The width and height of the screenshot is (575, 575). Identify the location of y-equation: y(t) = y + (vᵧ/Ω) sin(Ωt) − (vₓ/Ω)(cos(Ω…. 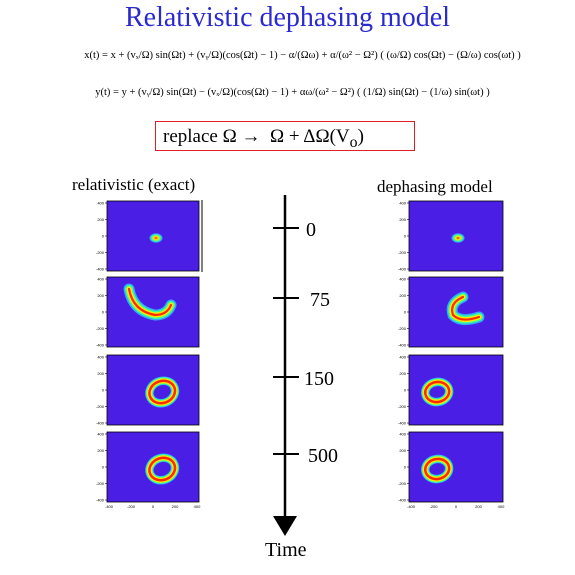
(292, 92).